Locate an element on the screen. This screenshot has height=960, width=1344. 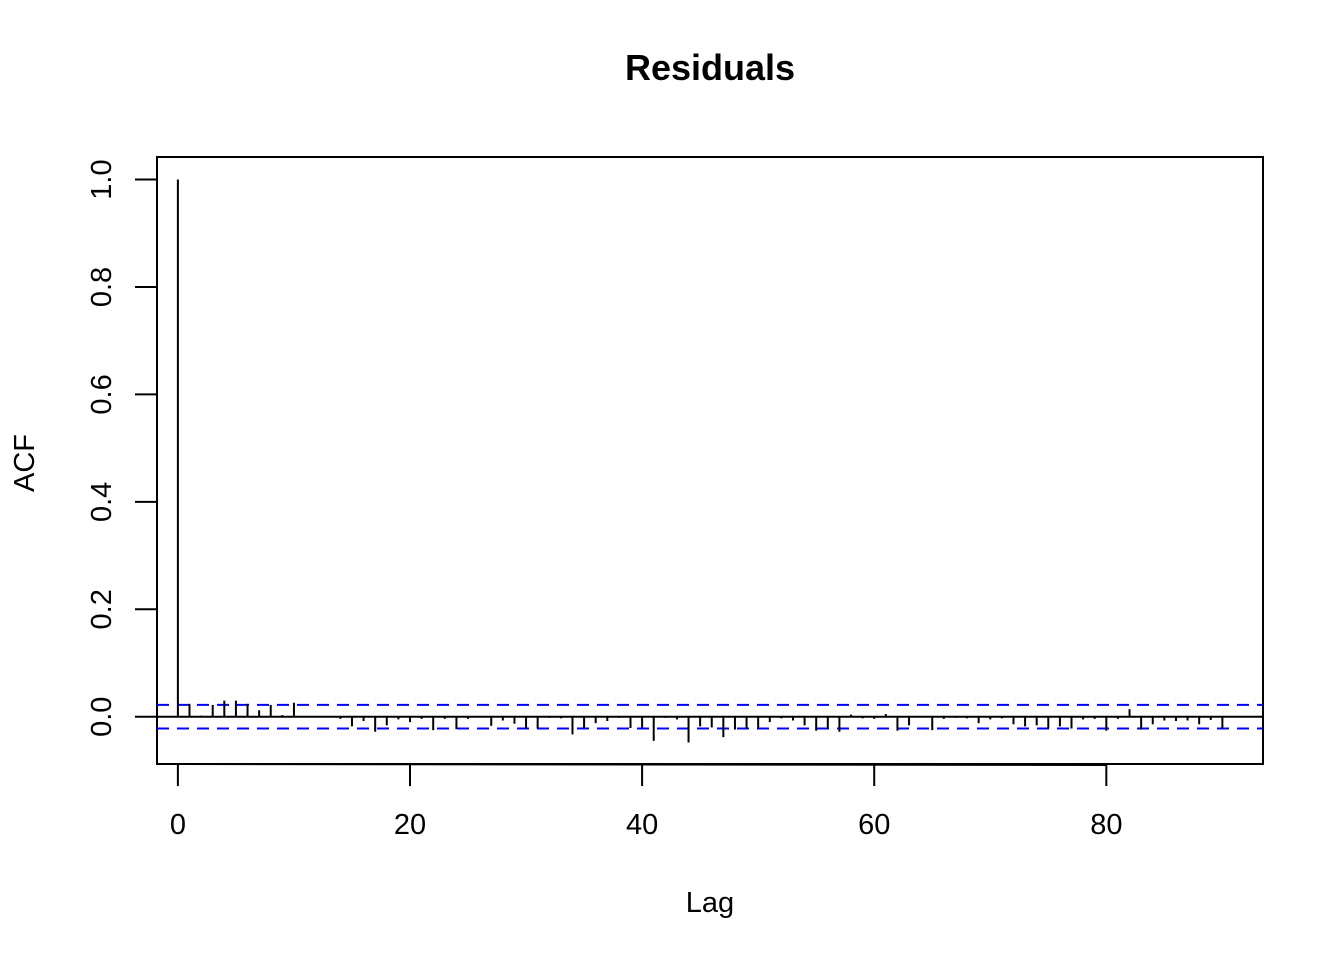
y-tick-label: 0.4 is located at coordinates (102, 502).